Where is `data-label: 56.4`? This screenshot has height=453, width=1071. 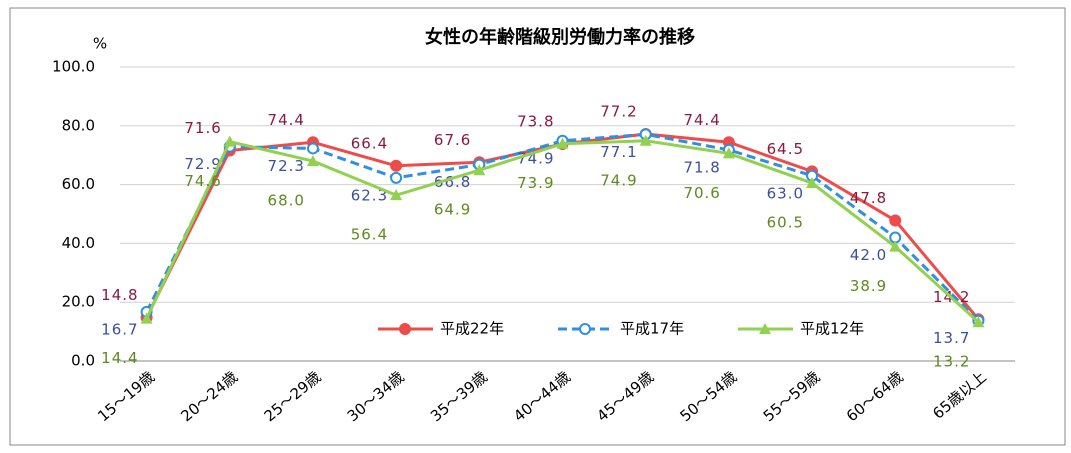 data-label: 56.4 is located at coordinates (369, 235).